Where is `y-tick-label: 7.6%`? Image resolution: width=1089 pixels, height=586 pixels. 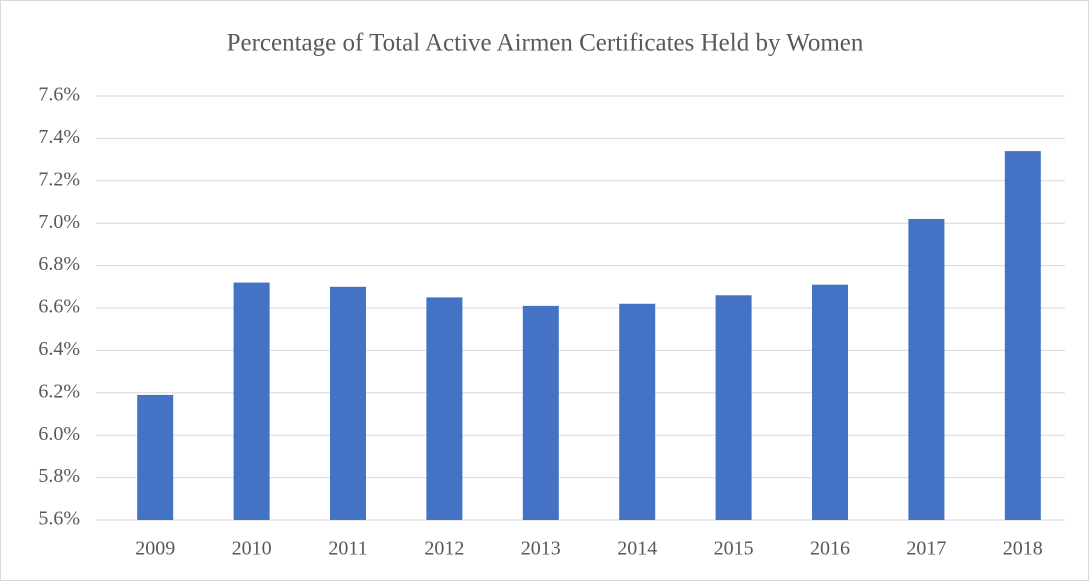
y-tick-label: 7.6% is located at coordinates (59, 95).